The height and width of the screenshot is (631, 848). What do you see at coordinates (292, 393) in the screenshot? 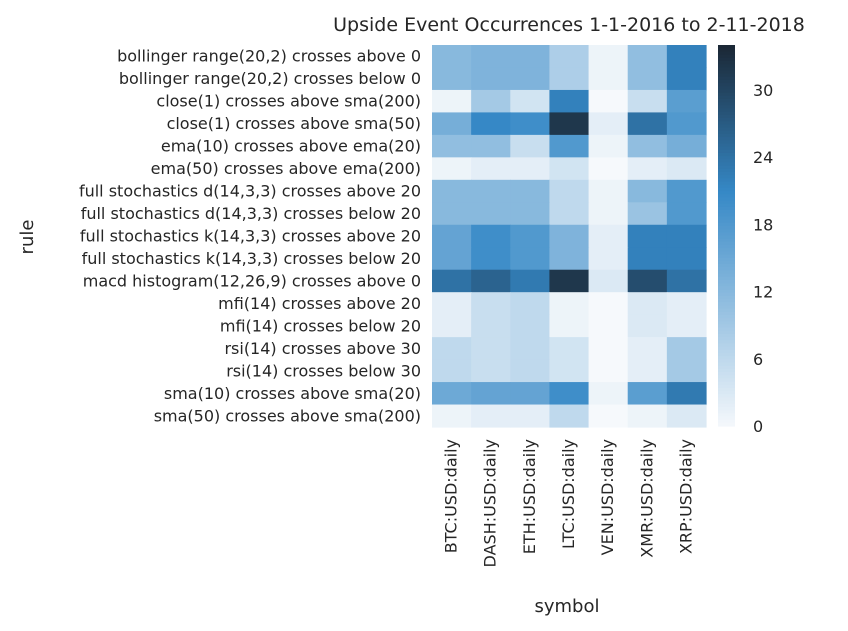
I see `y-tick-label: sma(10) crosses above sma(20)` at bounding box center [292, 393].